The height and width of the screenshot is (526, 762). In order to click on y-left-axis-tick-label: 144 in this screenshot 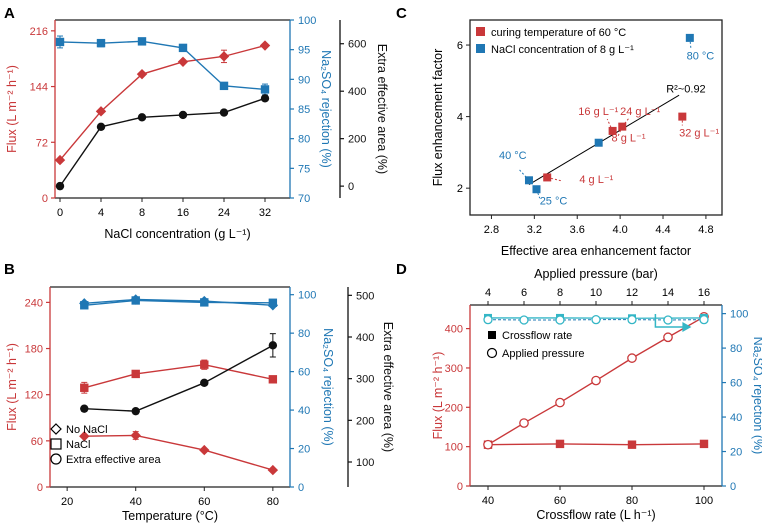, I will do `click(39, 88)`.